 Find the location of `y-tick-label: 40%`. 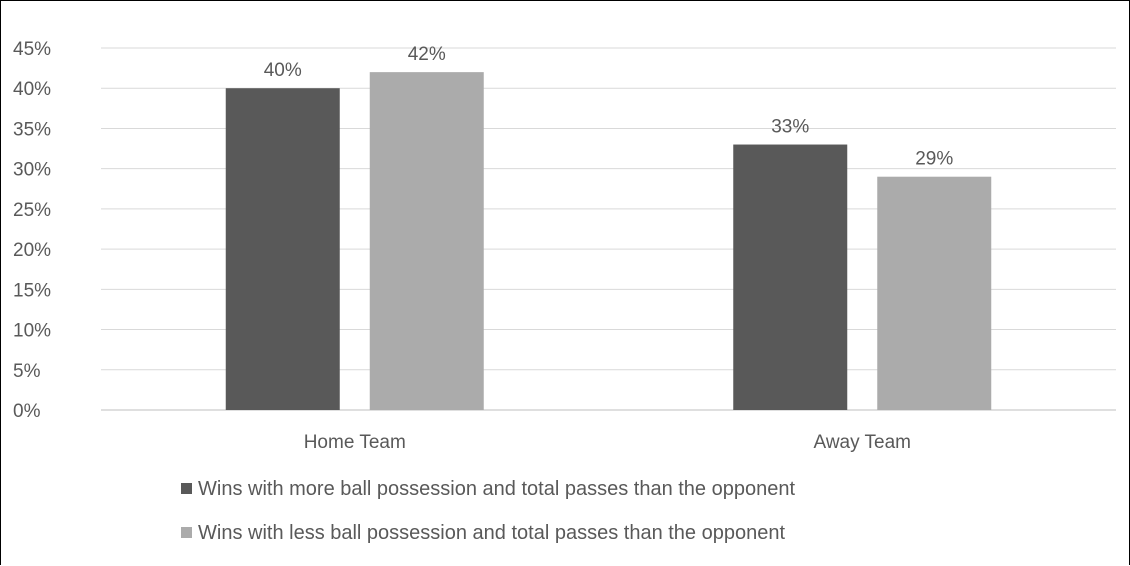

y-tick-label: 40% is located at coordinates (32, 89).